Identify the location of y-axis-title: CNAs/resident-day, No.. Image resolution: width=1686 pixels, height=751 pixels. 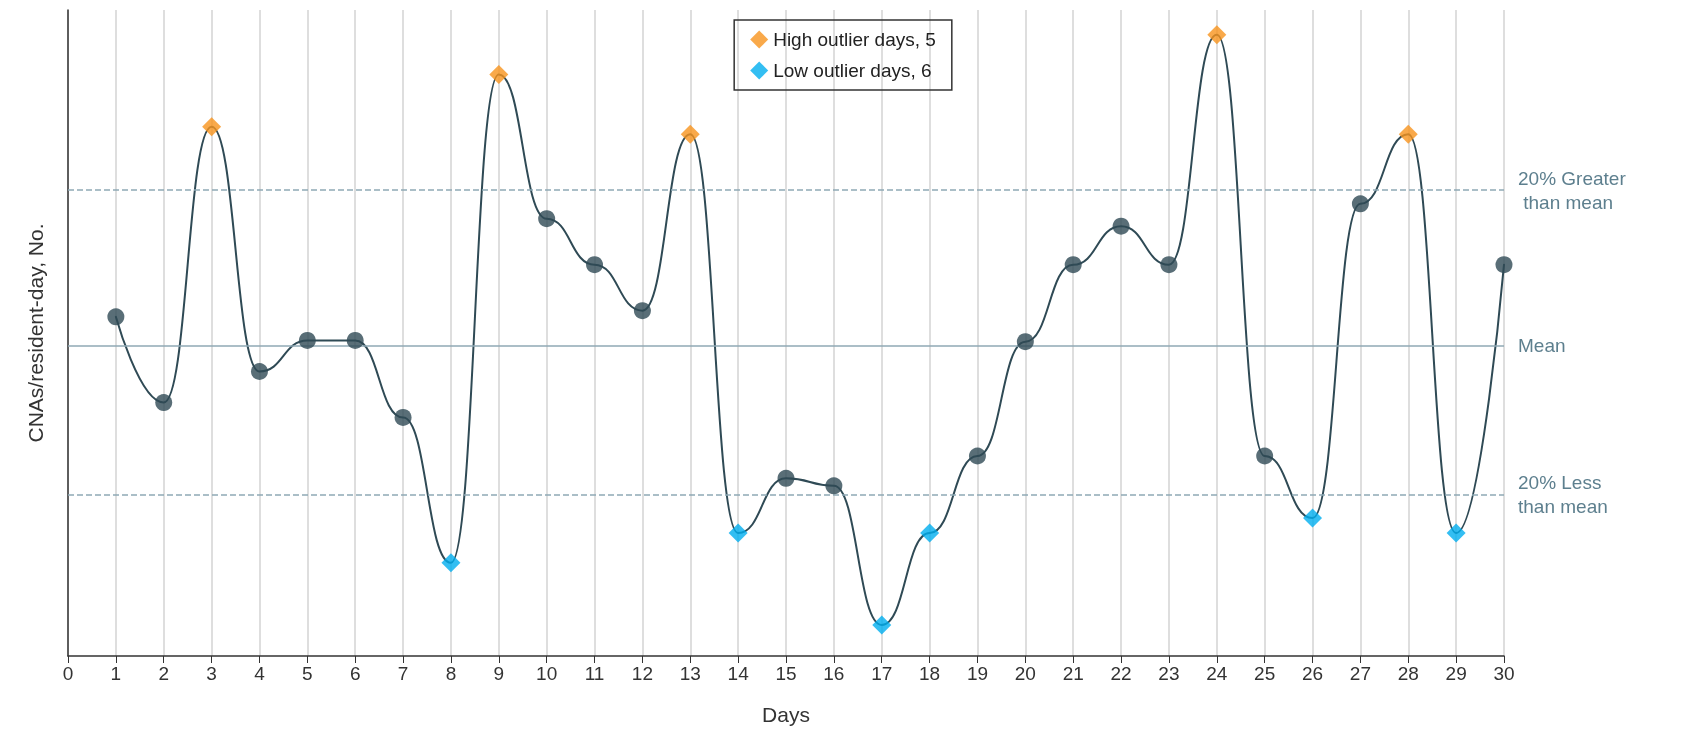
(35, 333).